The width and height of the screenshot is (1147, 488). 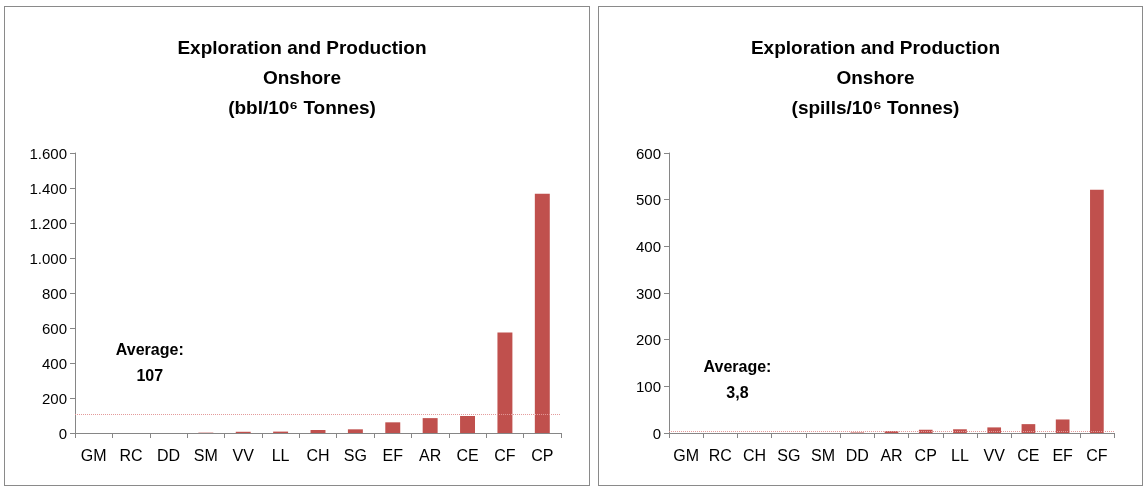 I want to click on chart-title: Exploration and Production Onshore (bbl/10⁶ Tonnes), so click(x=302, y=77).